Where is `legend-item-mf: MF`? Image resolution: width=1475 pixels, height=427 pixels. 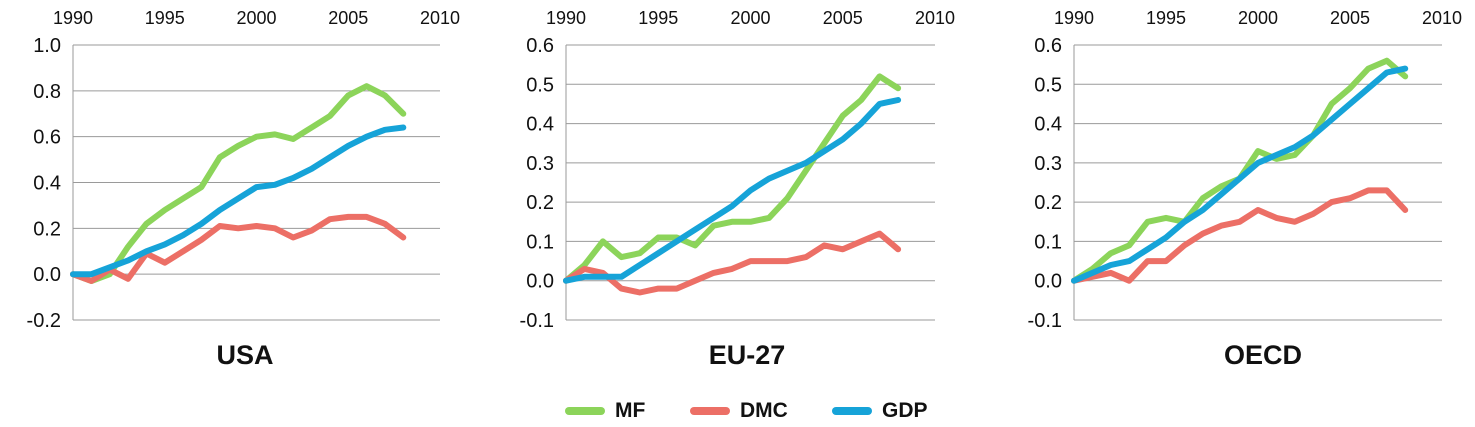
legend-item-mf: MF is located at coordinates (605, 411).